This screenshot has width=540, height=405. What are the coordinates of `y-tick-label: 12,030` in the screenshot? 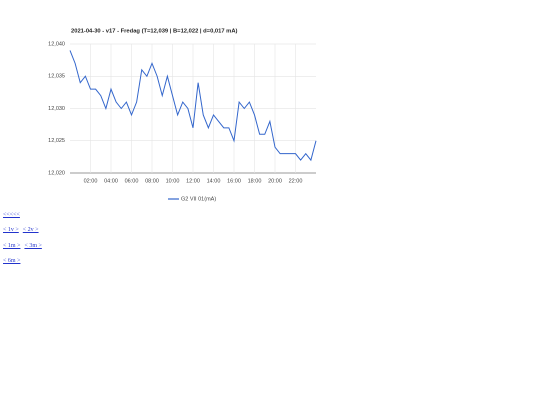 It's located at (56, 109).